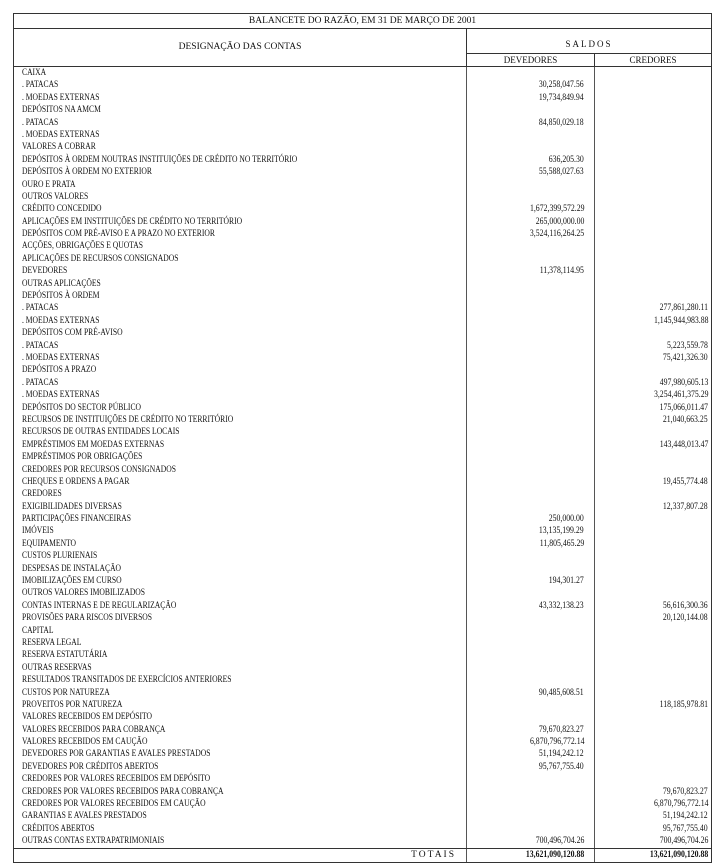 The height and width of the screenshot is (866, 720). I want to click on devedores-value: 84,850,029.18, so click(561, 122).